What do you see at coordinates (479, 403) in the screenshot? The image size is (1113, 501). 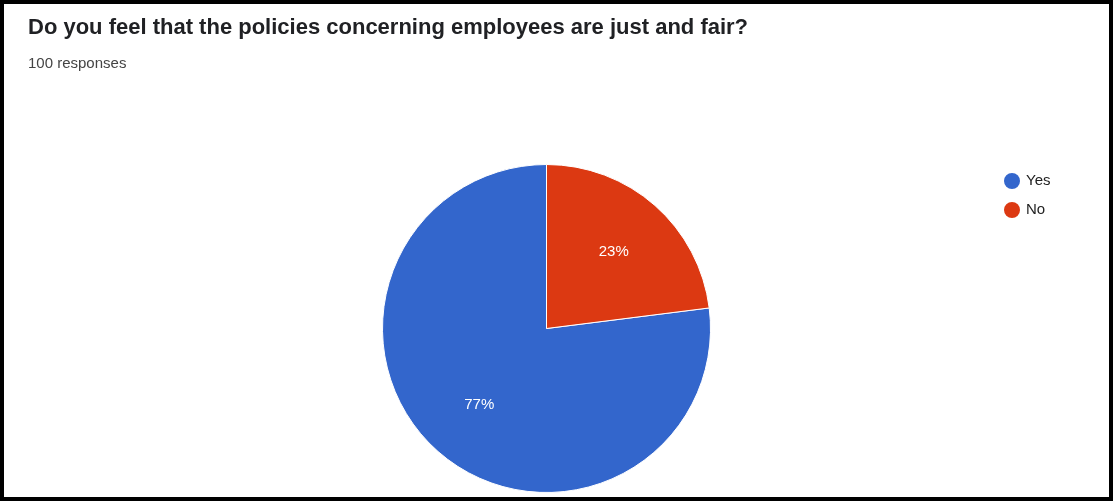 I see `data-label: 77%` at bounding box center [479, 403].